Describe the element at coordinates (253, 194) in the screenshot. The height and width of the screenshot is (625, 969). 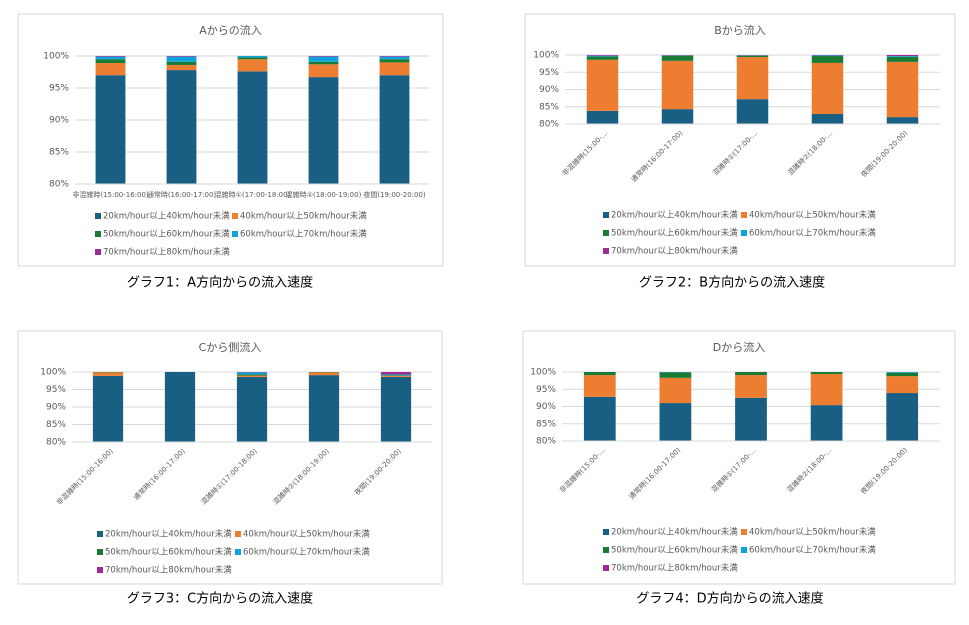
I see `x-tick-label: 混雑時①(17:00-18:00)` at that location.